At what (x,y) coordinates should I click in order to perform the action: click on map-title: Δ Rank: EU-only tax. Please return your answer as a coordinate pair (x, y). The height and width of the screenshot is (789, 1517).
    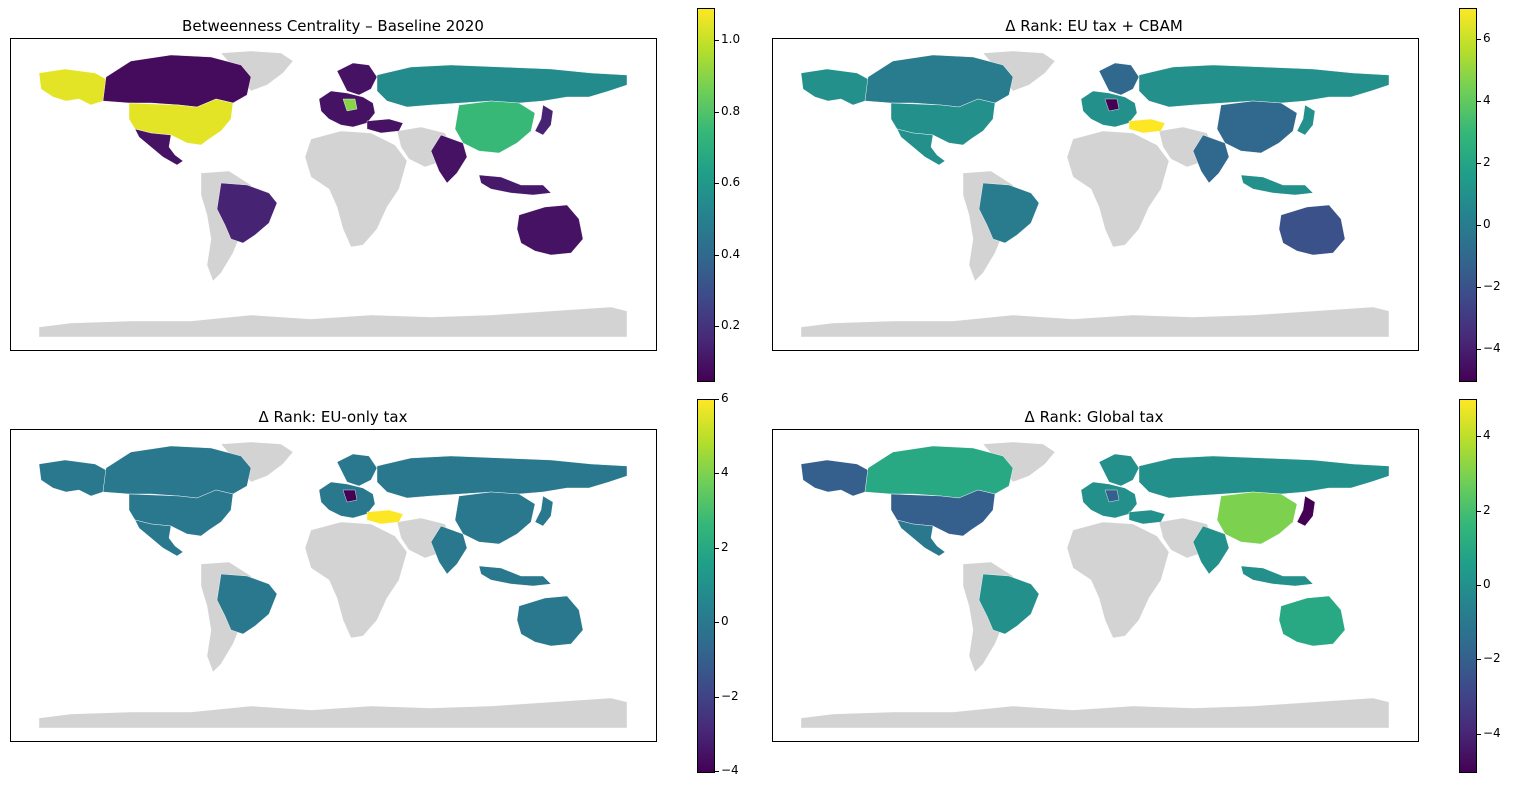
    Looking at the image, I should click on (333, 417).